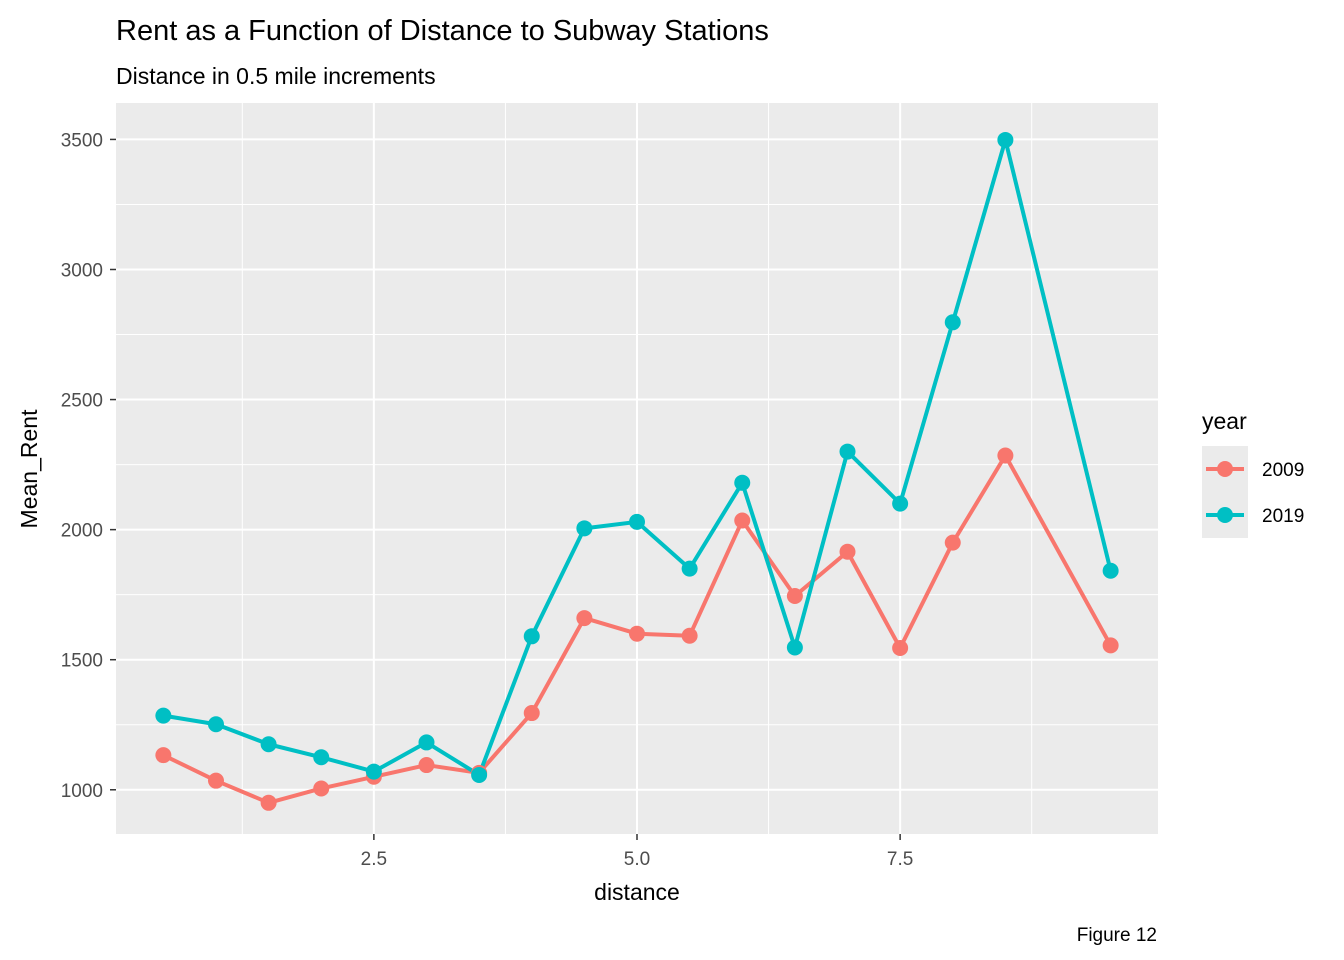 The image size is (1344, 960). I want to click on y-tick-label: 3500, so click(82, 140).